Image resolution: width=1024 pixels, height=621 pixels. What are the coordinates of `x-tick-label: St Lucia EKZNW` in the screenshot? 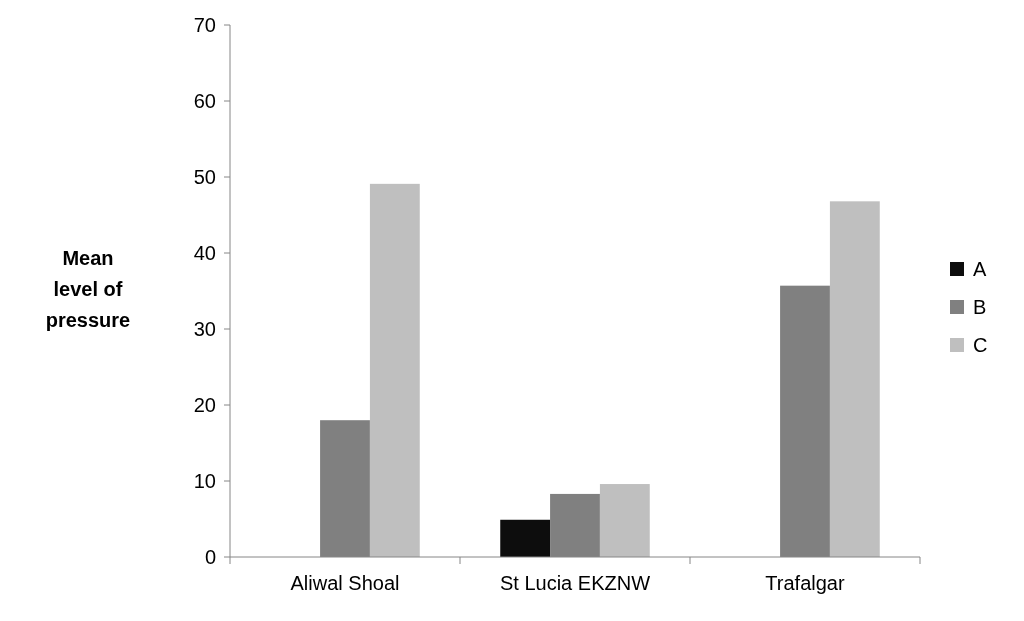 It's located at (575, 583).